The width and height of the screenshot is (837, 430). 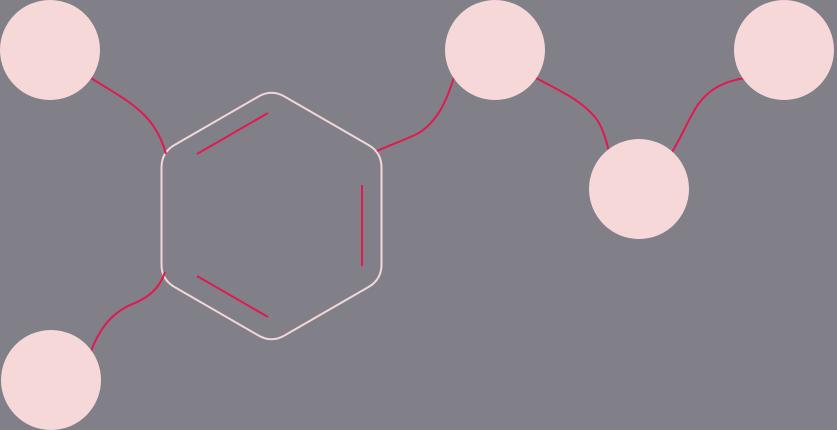 What do you see at coordinates (415, 114) in the screenshot?
I see `bond-ring-to-top-center-atom` at bounding box center [415, 114].